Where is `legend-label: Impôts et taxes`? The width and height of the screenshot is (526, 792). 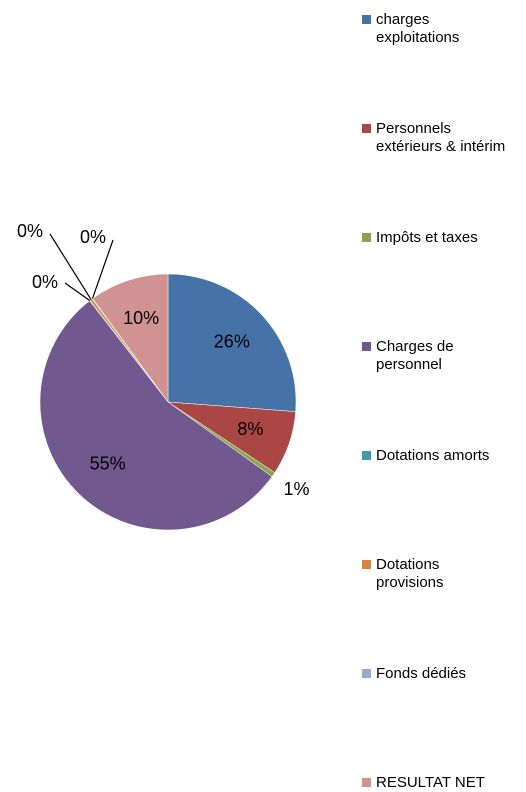
legend-label: Impôts et taxes is located at coordinates (427, 237).